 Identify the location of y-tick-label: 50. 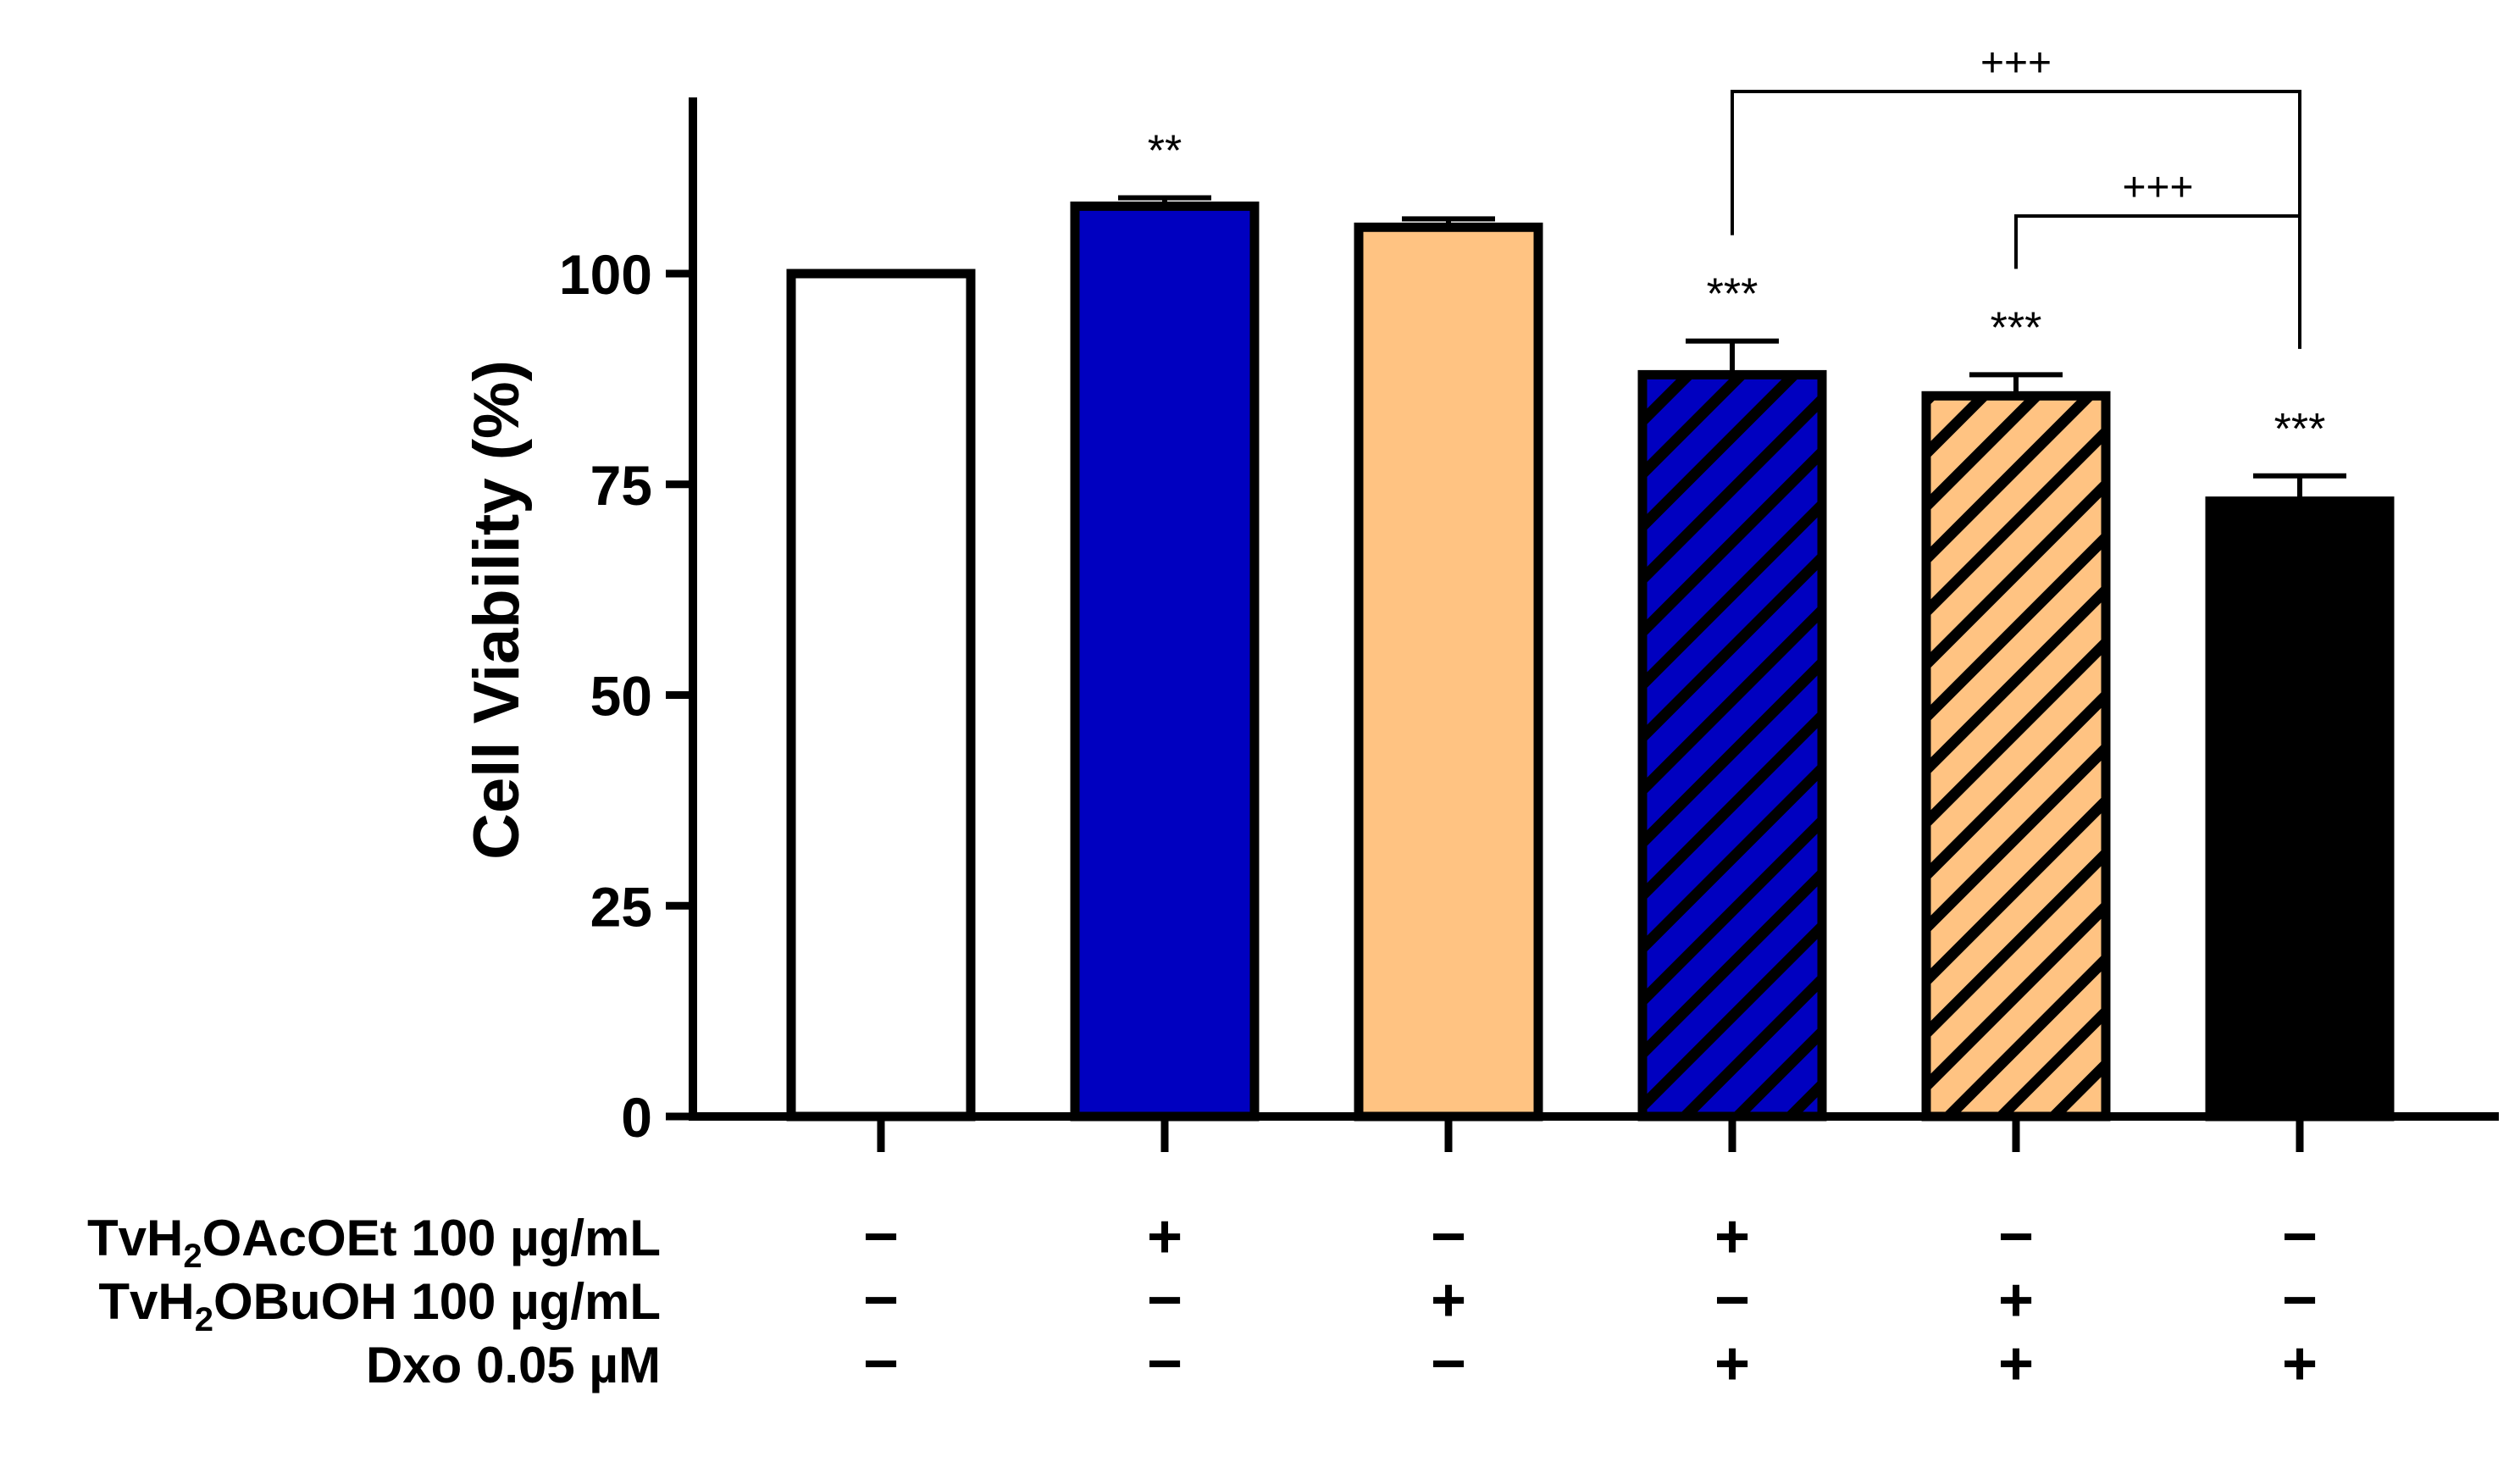
(621, 696).